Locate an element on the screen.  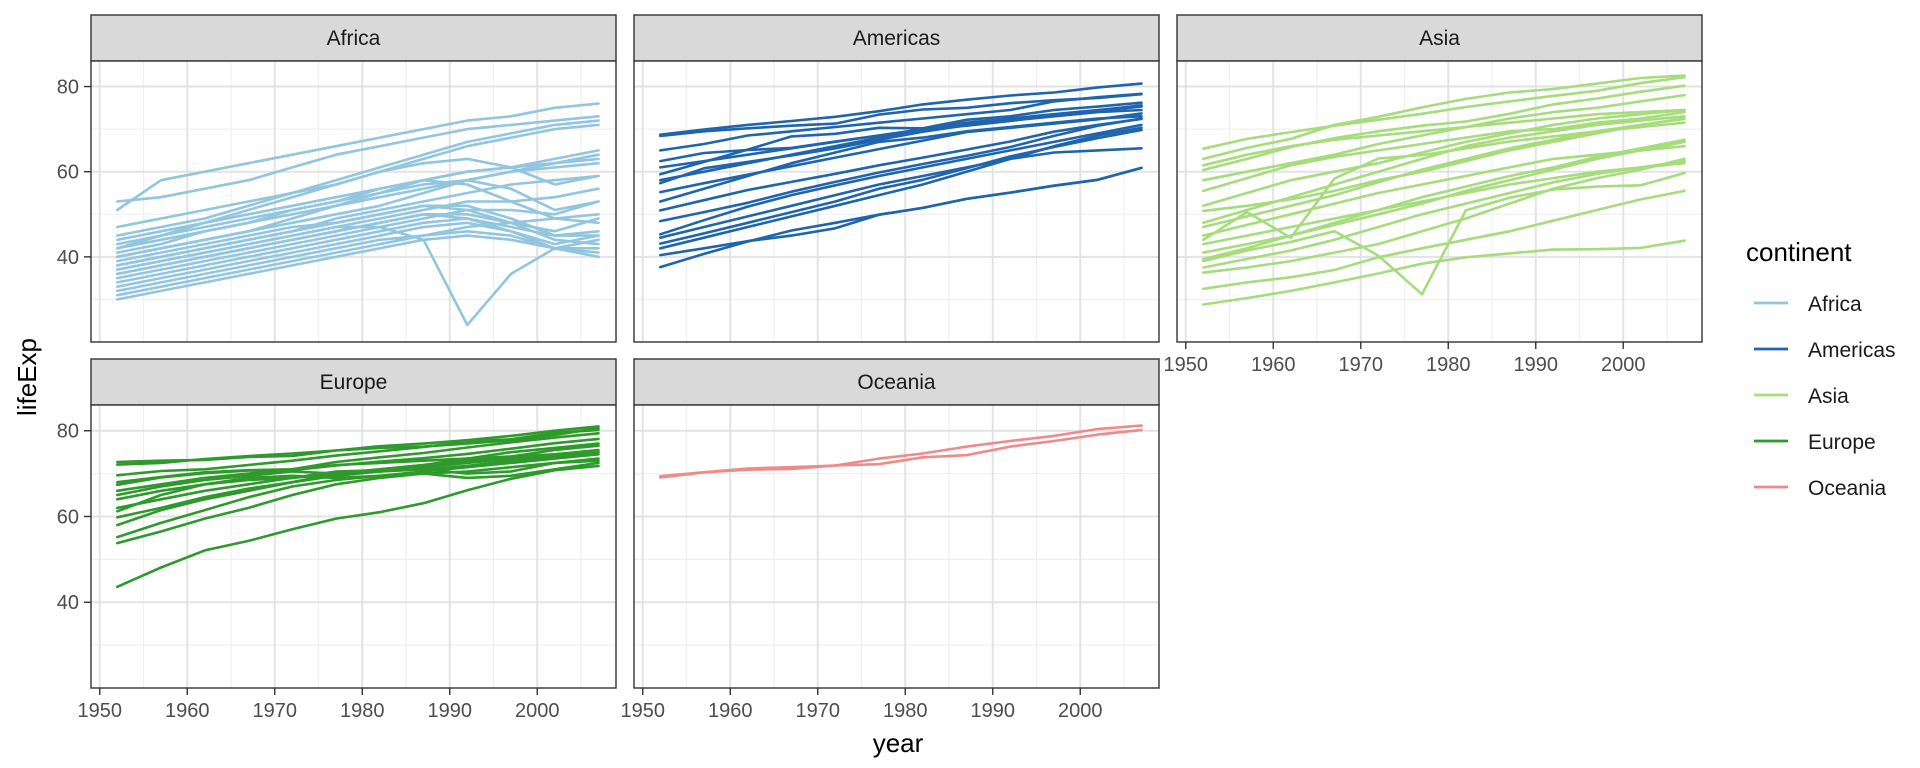
facet-panel-americas: Americas is located at coordinates (896, 178).